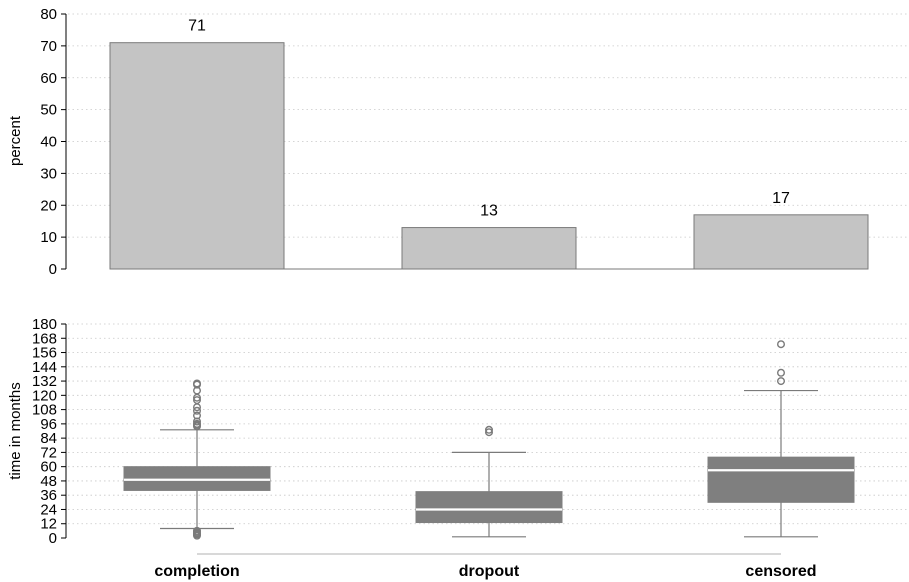 This screenshot has width=909, height=582. What do you see at coordinates (15, 140) in the screenshot?
I see `bar-y-axis-title: percent` at bounding box center [15, 140].